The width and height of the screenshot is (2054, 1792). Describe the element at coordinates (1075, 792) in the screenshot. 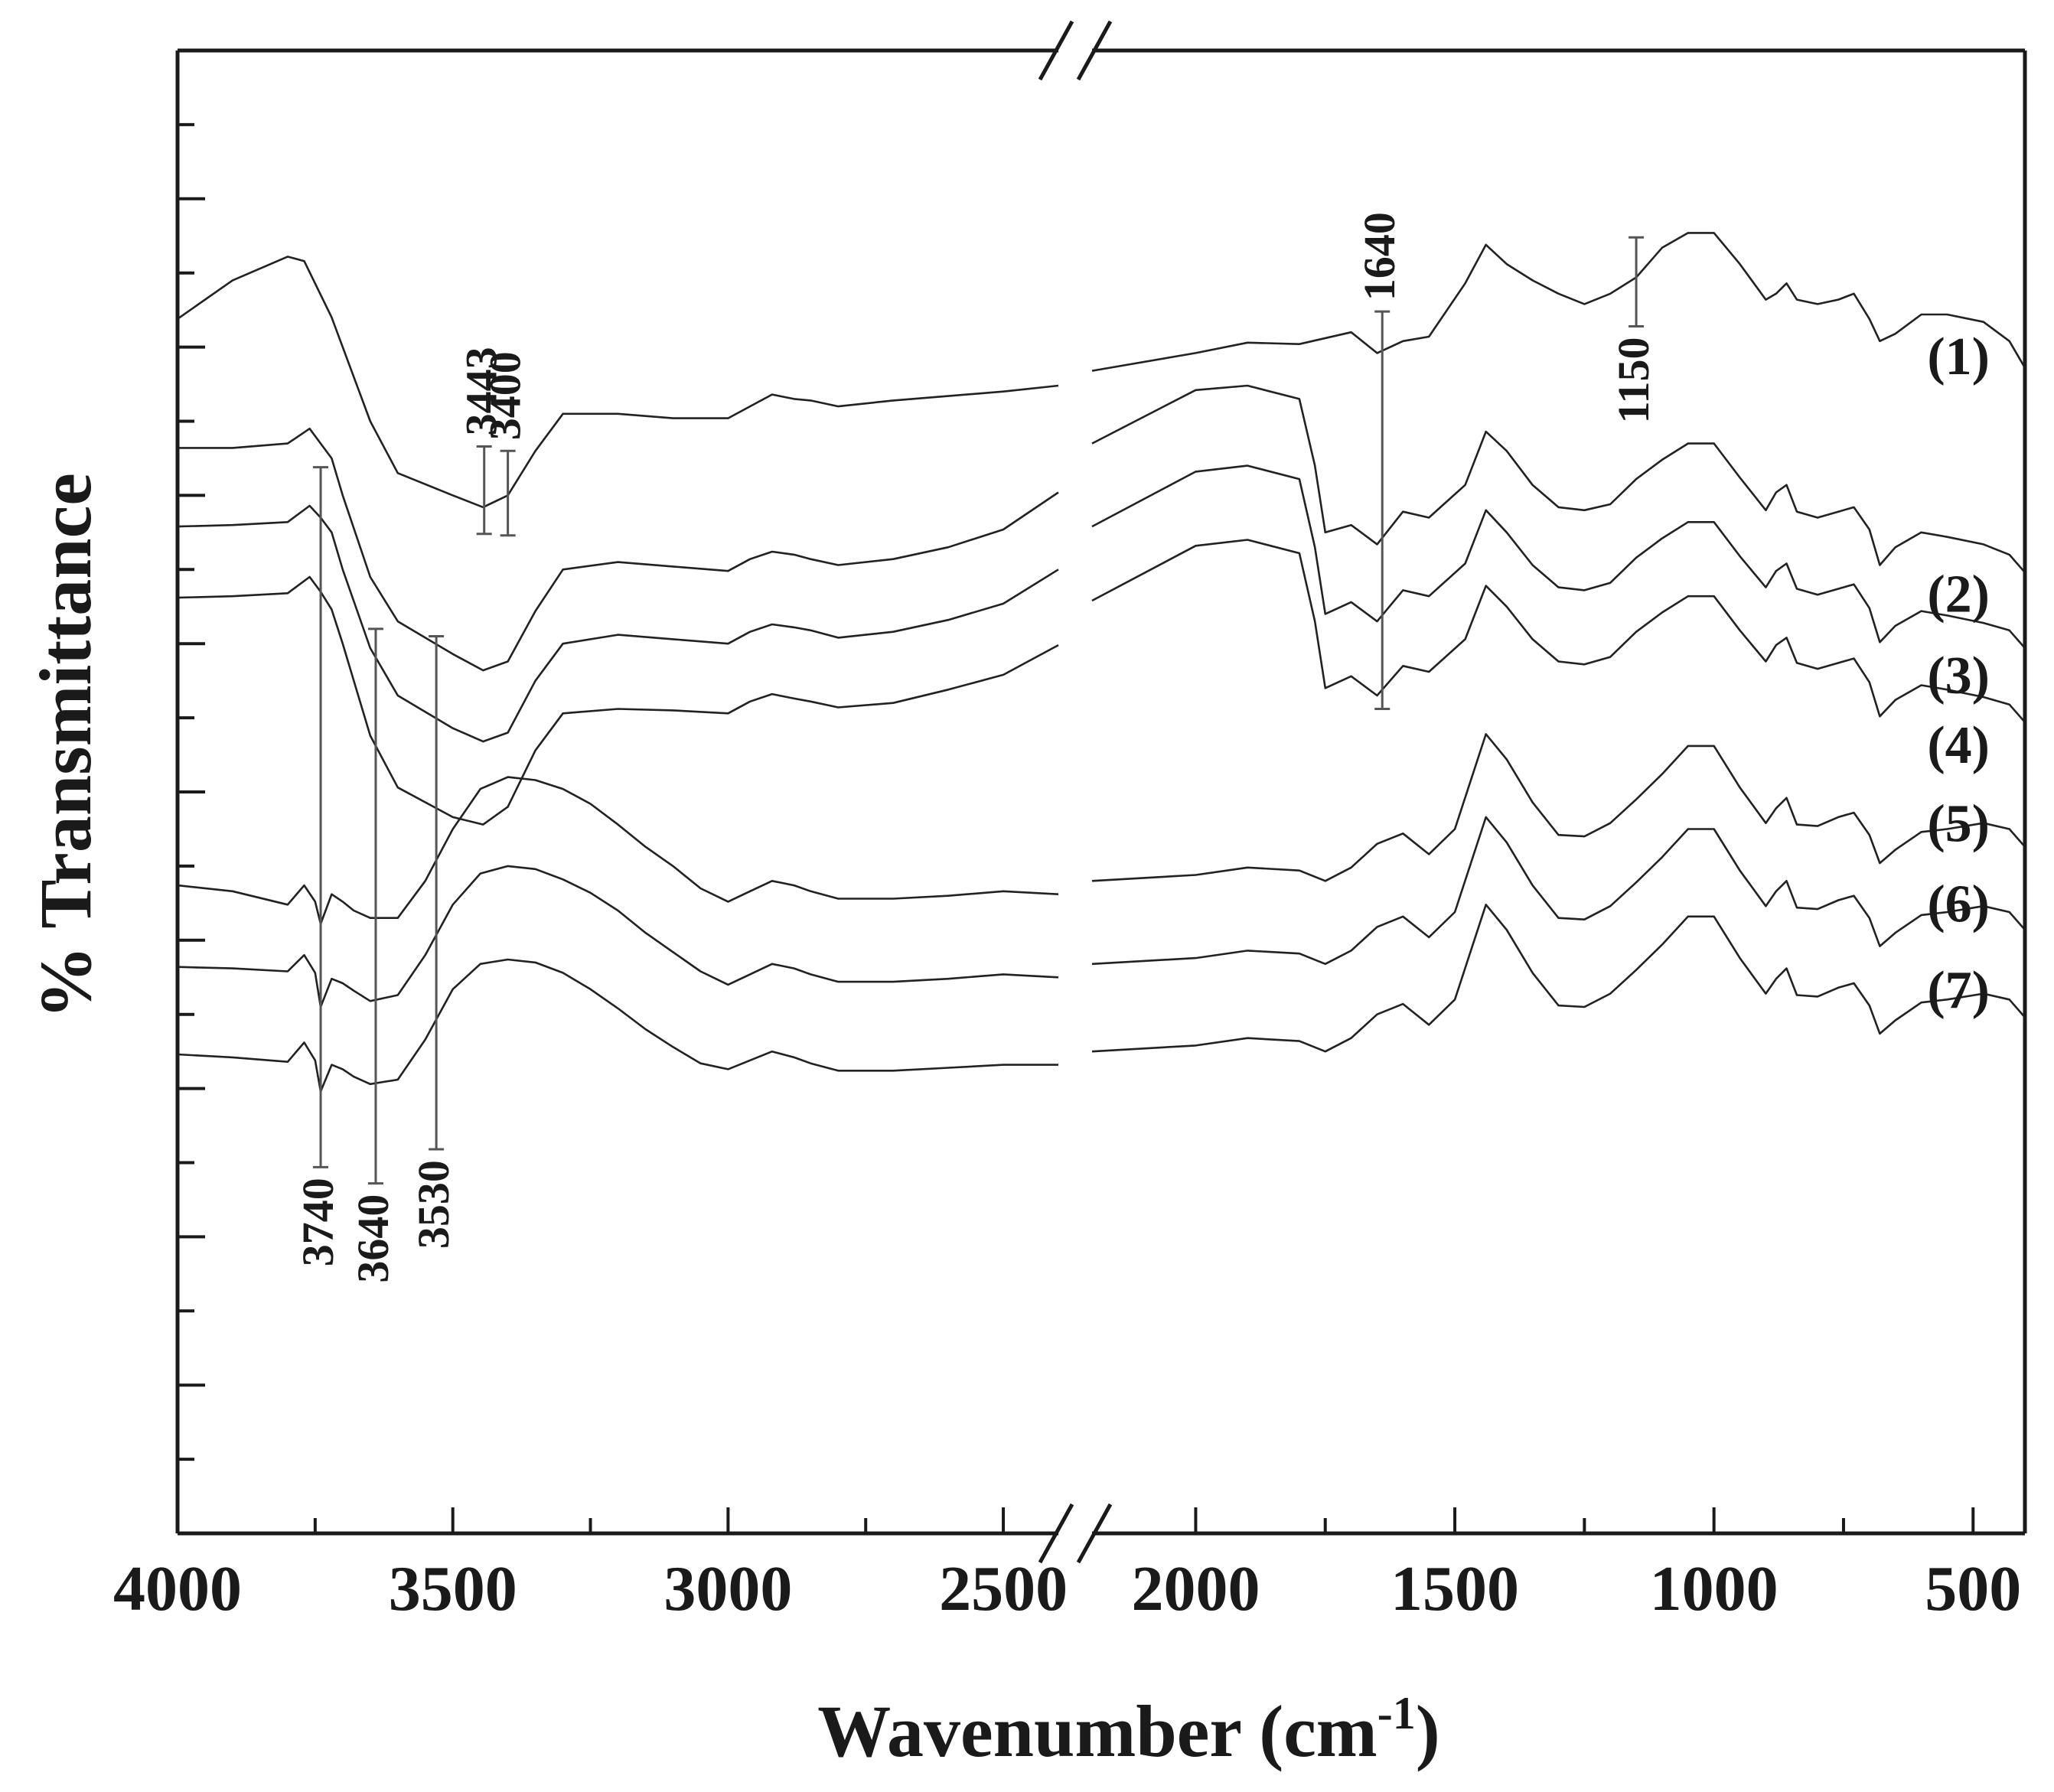

I see `axis-breaks-layer` at that location.